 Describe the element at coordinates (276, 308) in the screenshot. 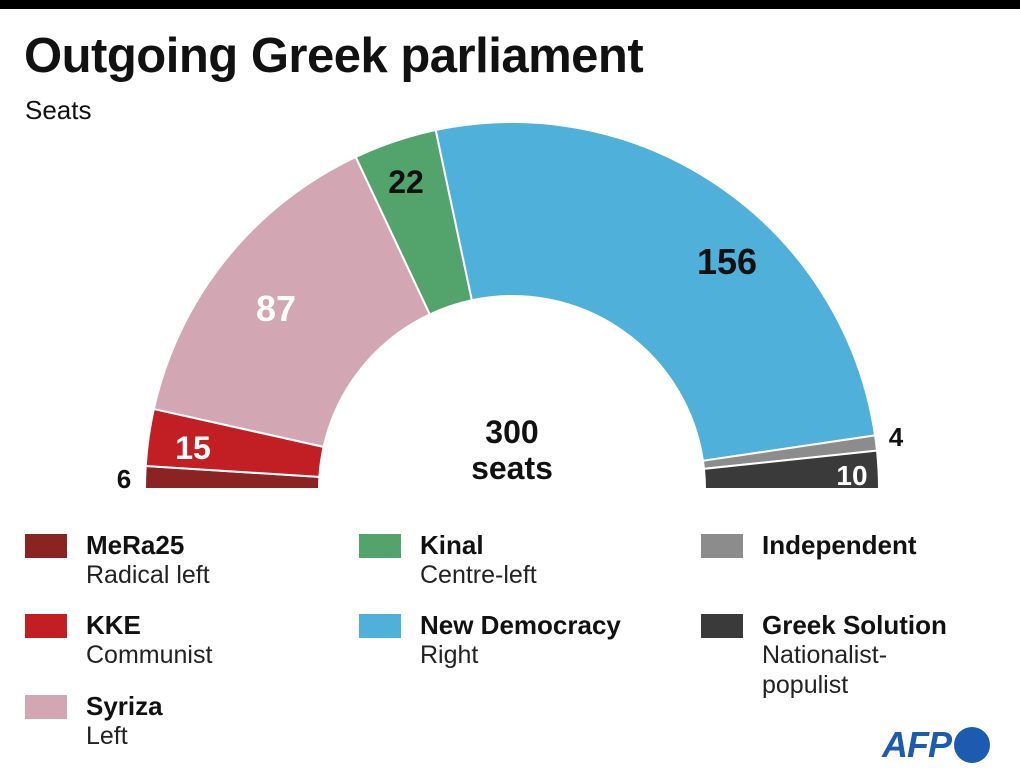

I see `slice-label-syriza: 87` at that location.